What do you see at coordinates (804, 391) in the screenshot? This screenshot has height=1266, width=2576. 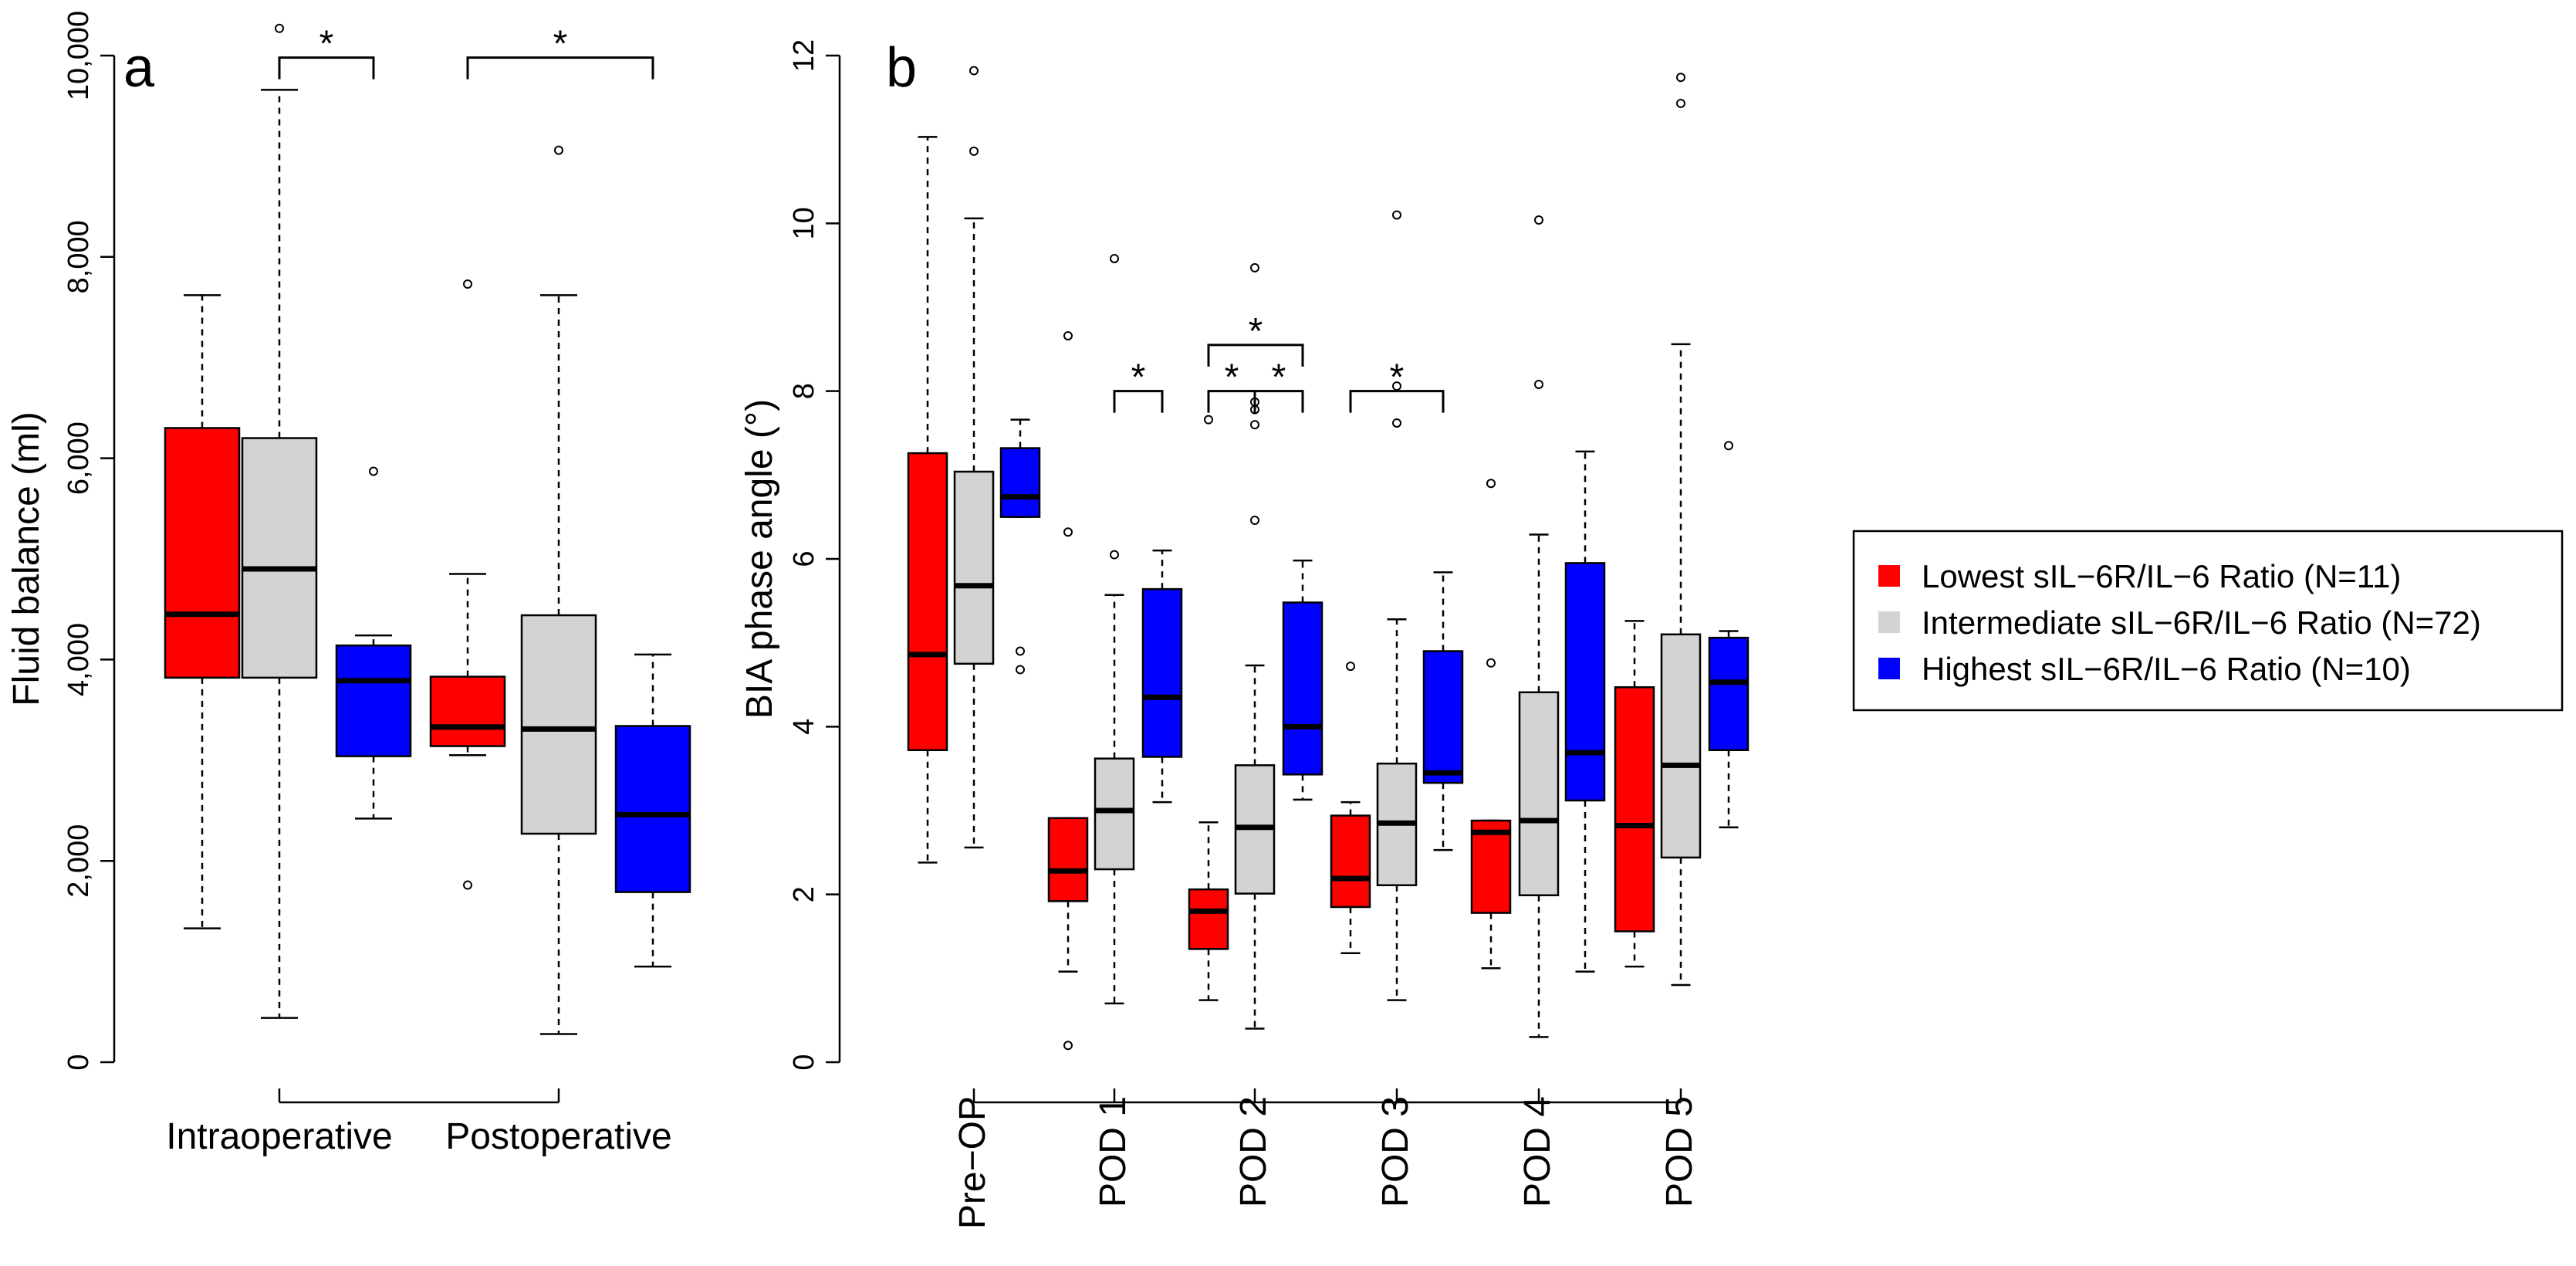 I see `y-tick-label: 8` at bounding box center [804, 391].